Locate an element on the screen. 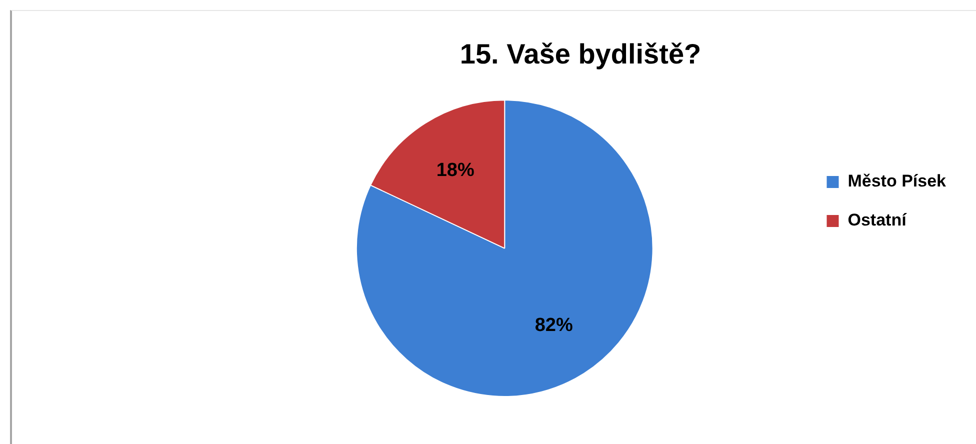 Image resolution: width=976 pixels, height=444 pixels. chart-title: 15. Vaše bydliště? is located at coordinates (581, 54).